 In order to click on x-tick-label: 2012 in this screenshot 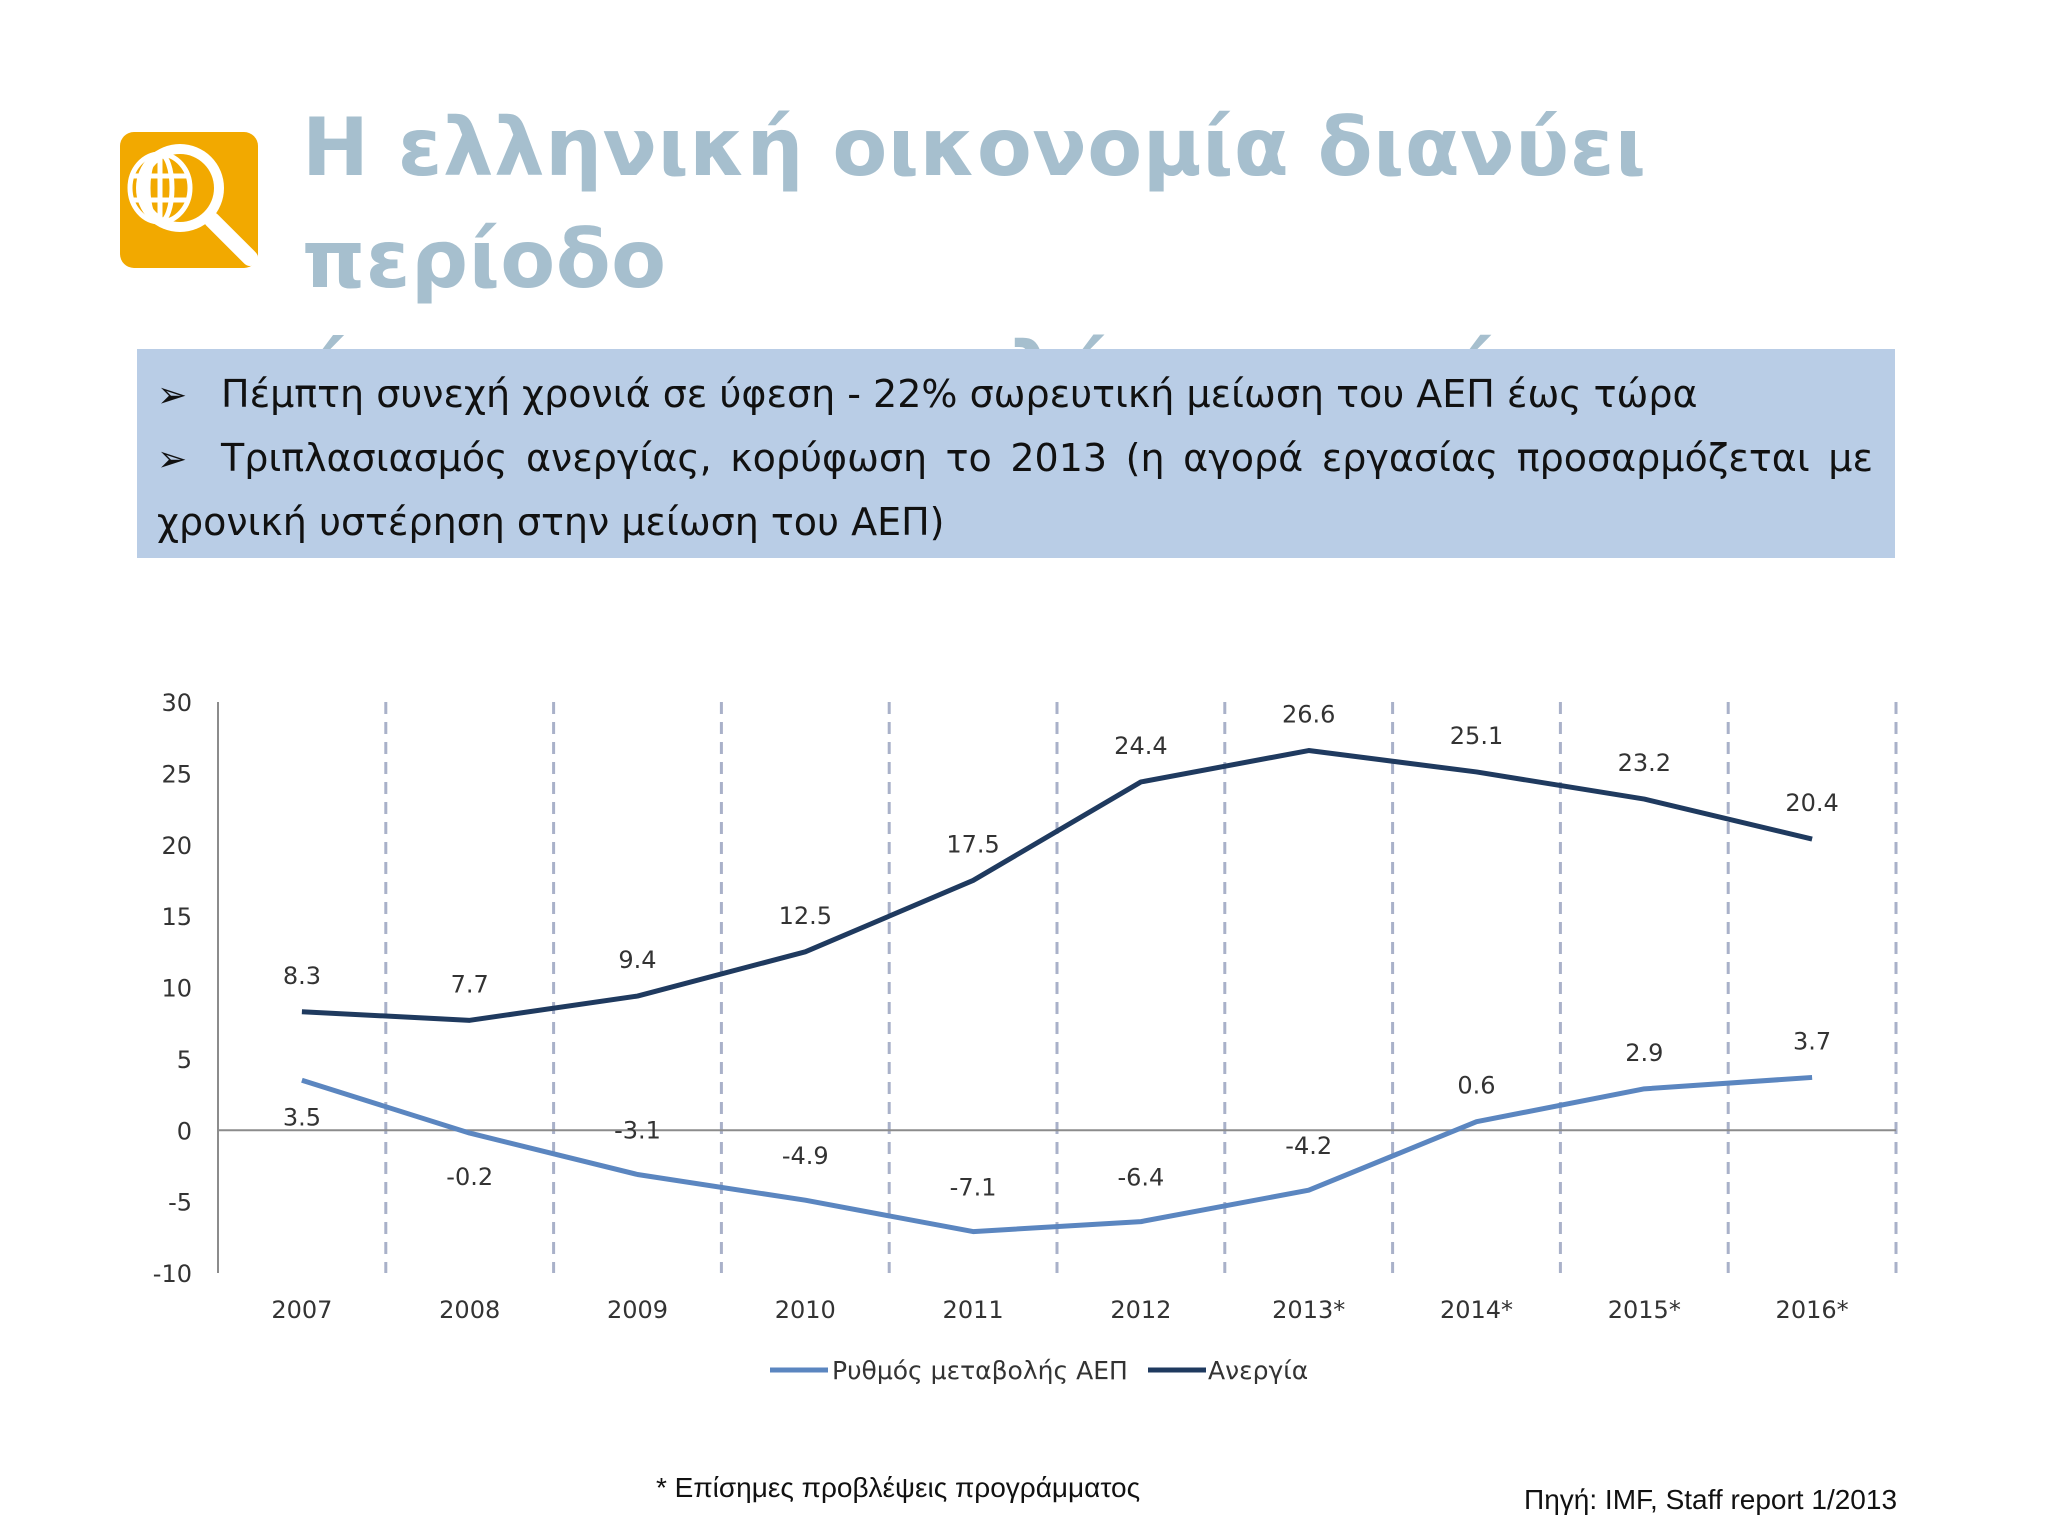, I will do `click(1140, 1310)`.